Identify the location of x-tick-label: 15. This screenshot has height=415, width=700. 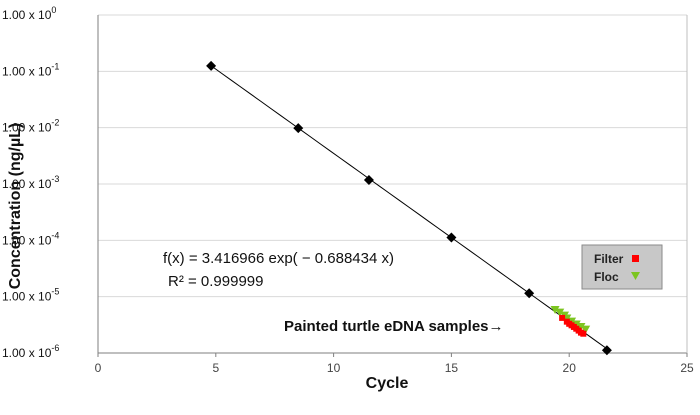
(452, 368).